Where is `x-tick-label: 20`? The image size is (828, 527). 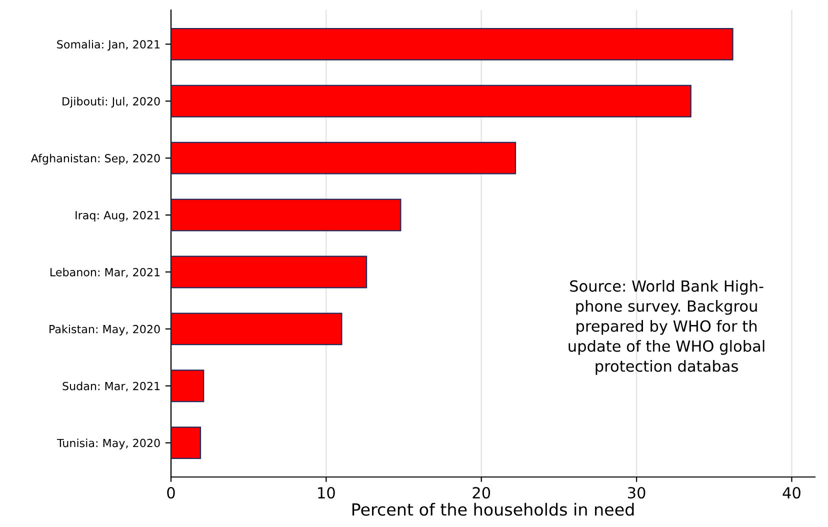 x-tick-label: 20 is located at coordinates (481, 492).